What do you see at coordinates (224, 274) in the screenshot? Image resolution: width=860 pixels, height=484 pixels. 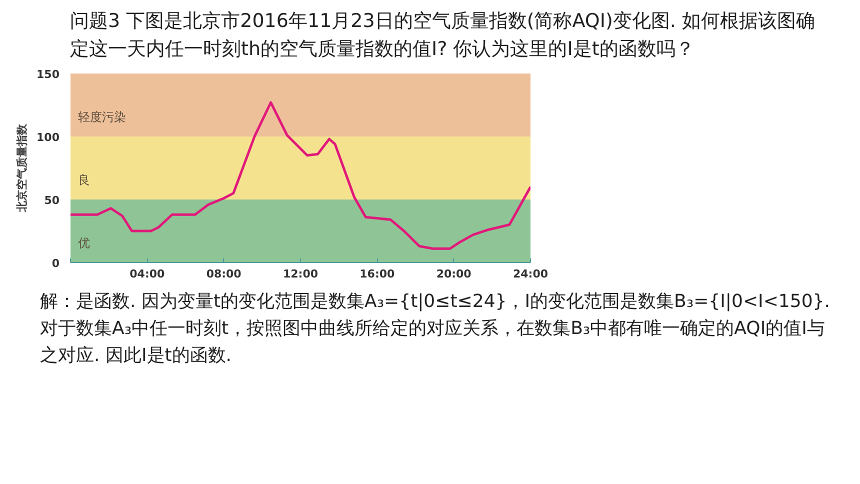 I see `x-tick-label: 08:00` at bounding box center [224, 274].